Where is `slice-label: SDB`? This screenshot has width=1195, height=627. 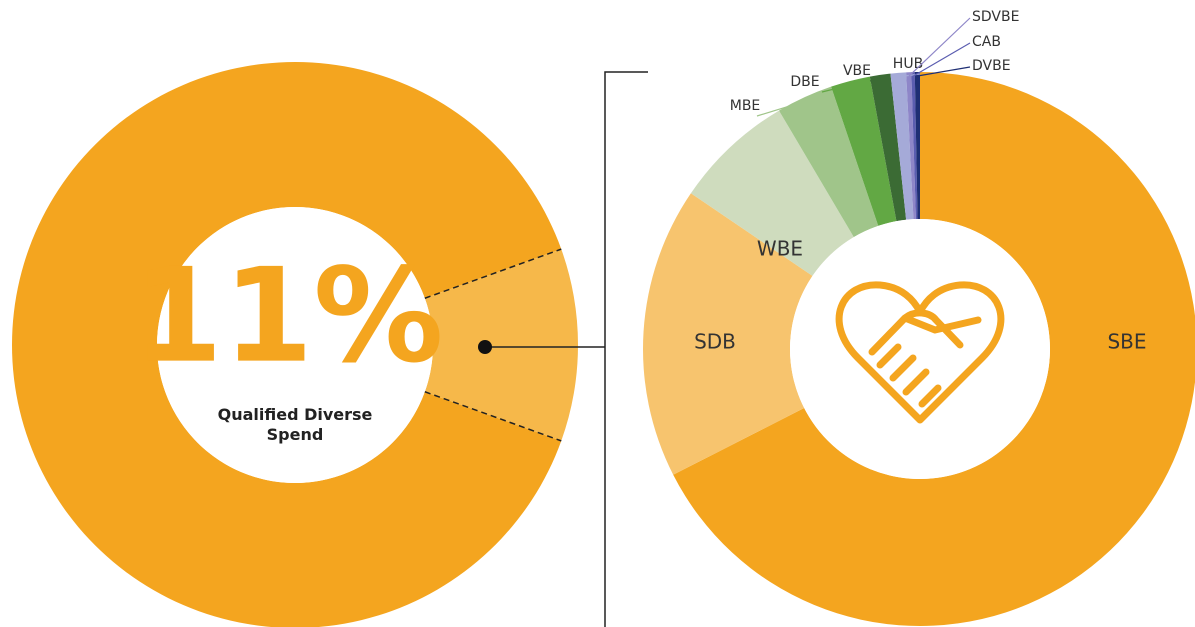
slice-label: SDB is located at coordinates (715, 342).